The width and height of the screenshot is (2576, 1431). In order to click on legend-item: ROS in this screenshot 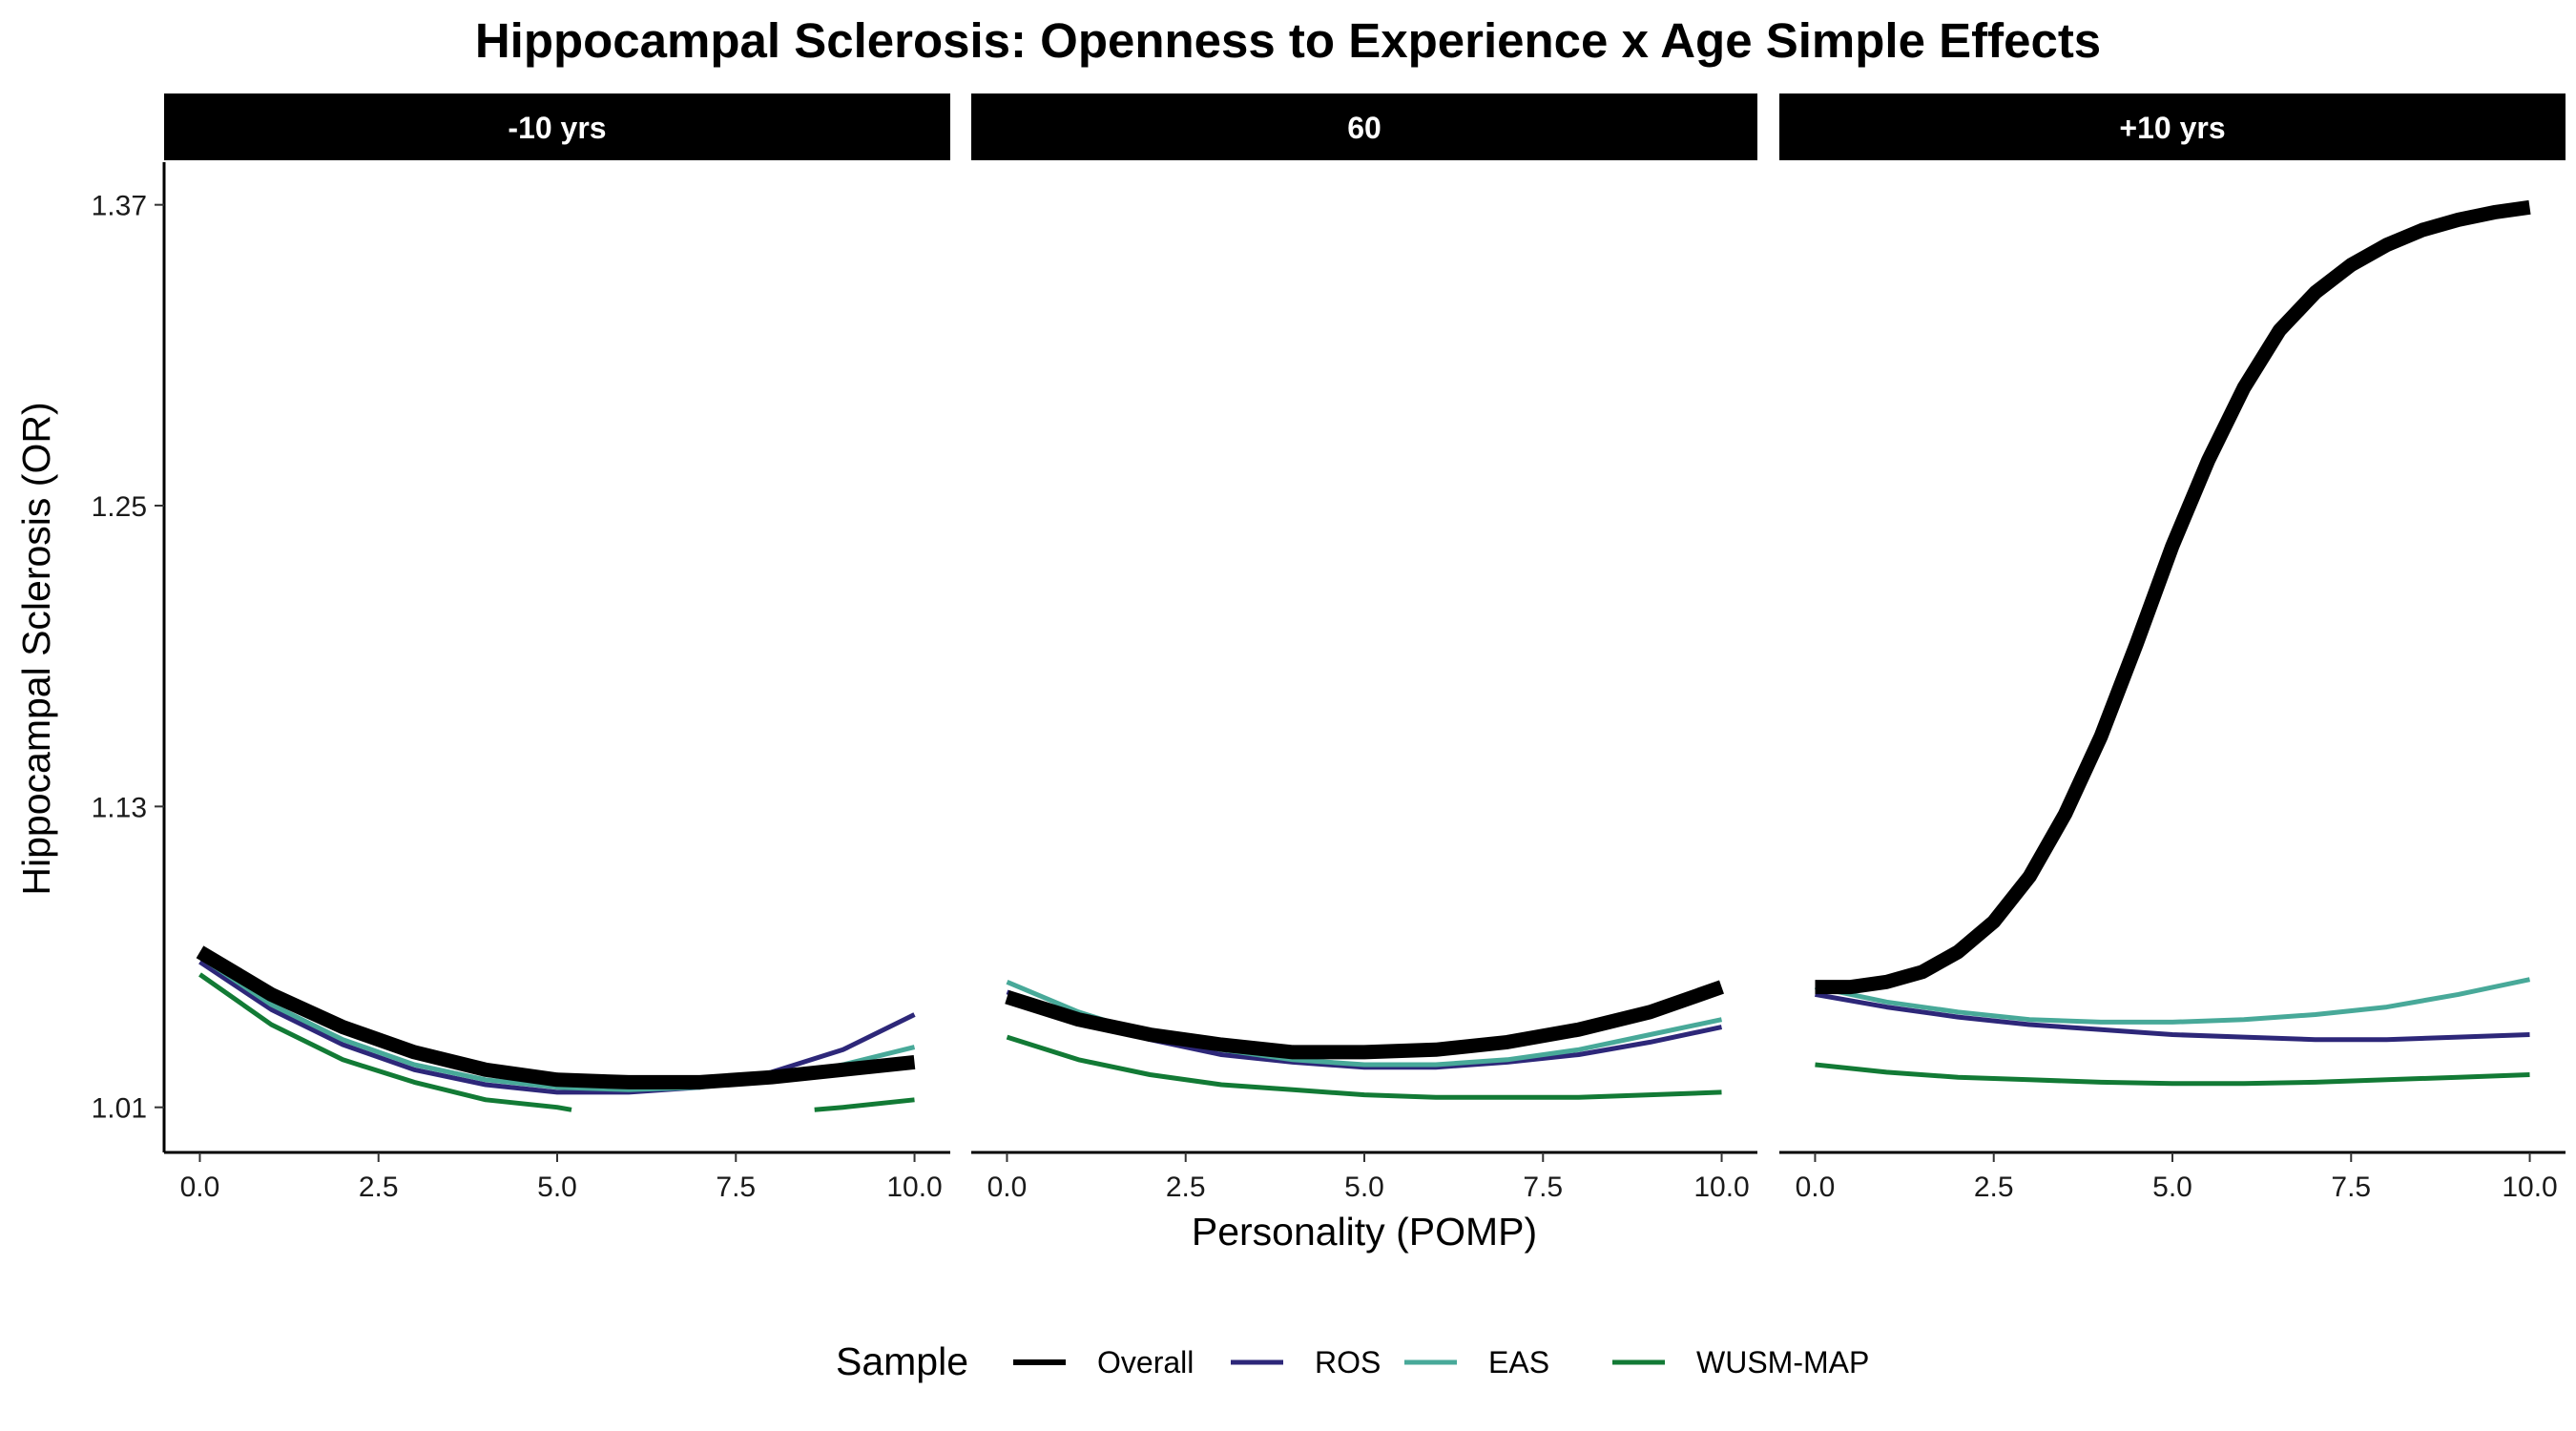, I will do `click(1306, 1362)`.